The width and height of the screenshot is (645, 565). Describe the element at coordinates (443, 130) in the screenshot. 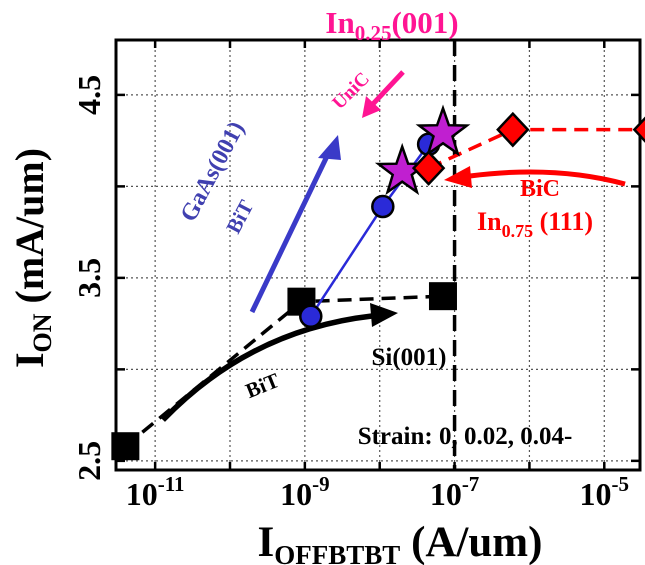

I see `data-point-star` at that location.